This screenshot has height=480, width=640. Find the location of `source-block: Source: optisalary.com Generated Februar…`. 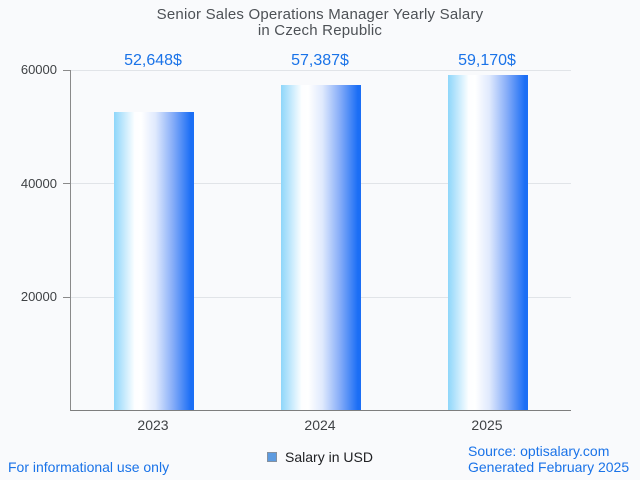

source-block: Source: optisalary.com Generated Februar… is located at coordinates (548, 459).